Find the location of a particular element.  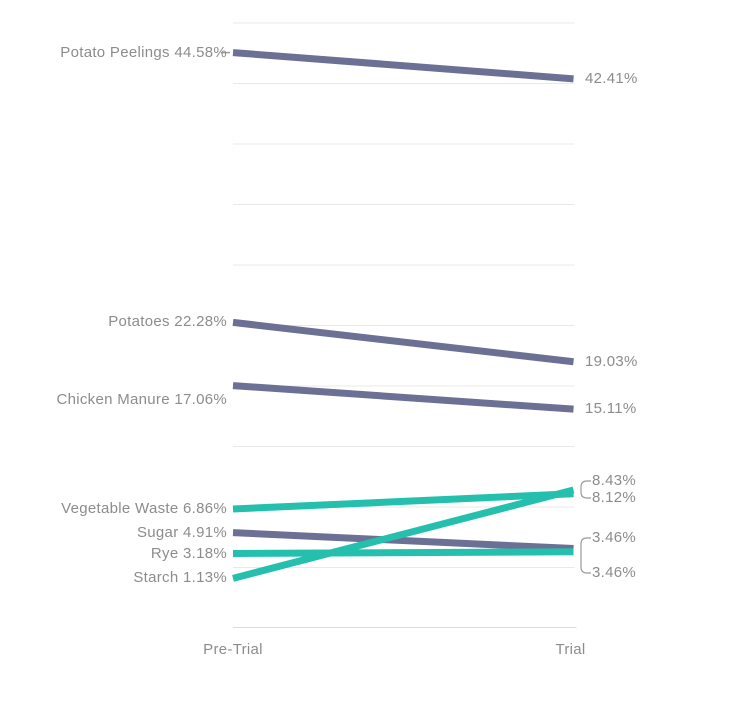

x-axis-label-pre-trial: Pre-Trial is located at coordinates (233, 649).